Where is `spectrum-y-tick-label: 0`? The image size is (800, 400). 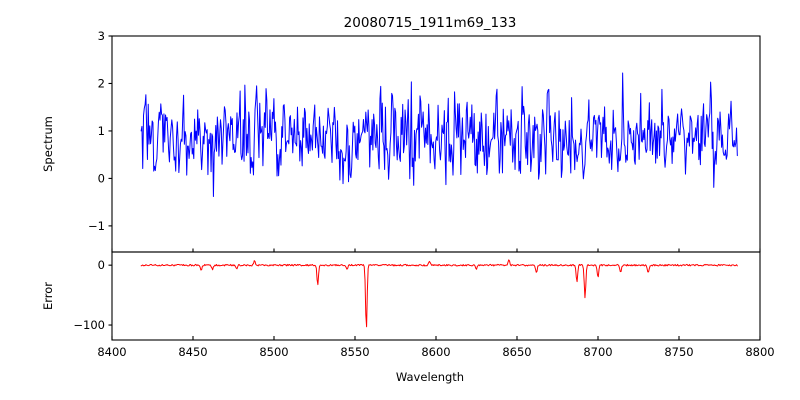 spectrum-y-tick-label: 0 is located at coordinates (101, 178).